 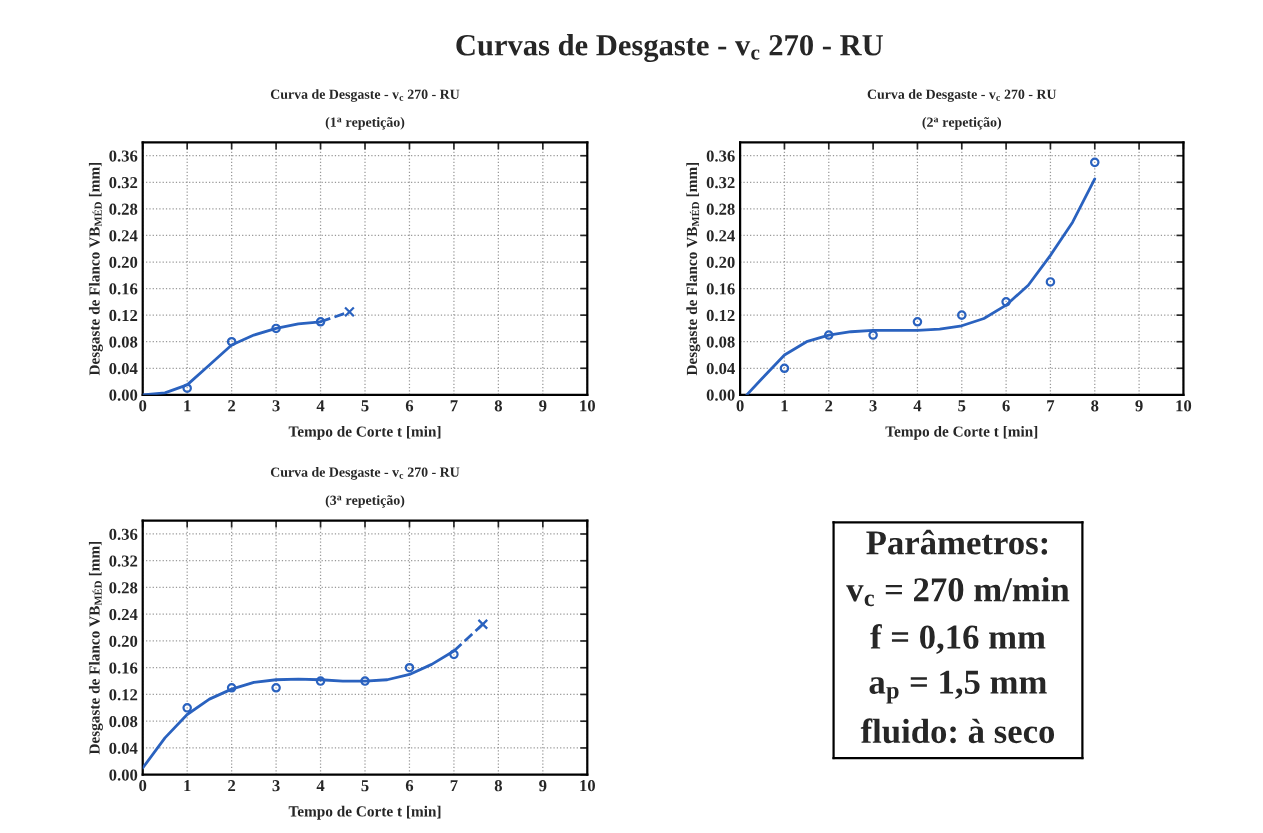 I want to click on text: Curvas de Desgaste - v$_{c}$ 270 - RU, so click(x=669, y=48).